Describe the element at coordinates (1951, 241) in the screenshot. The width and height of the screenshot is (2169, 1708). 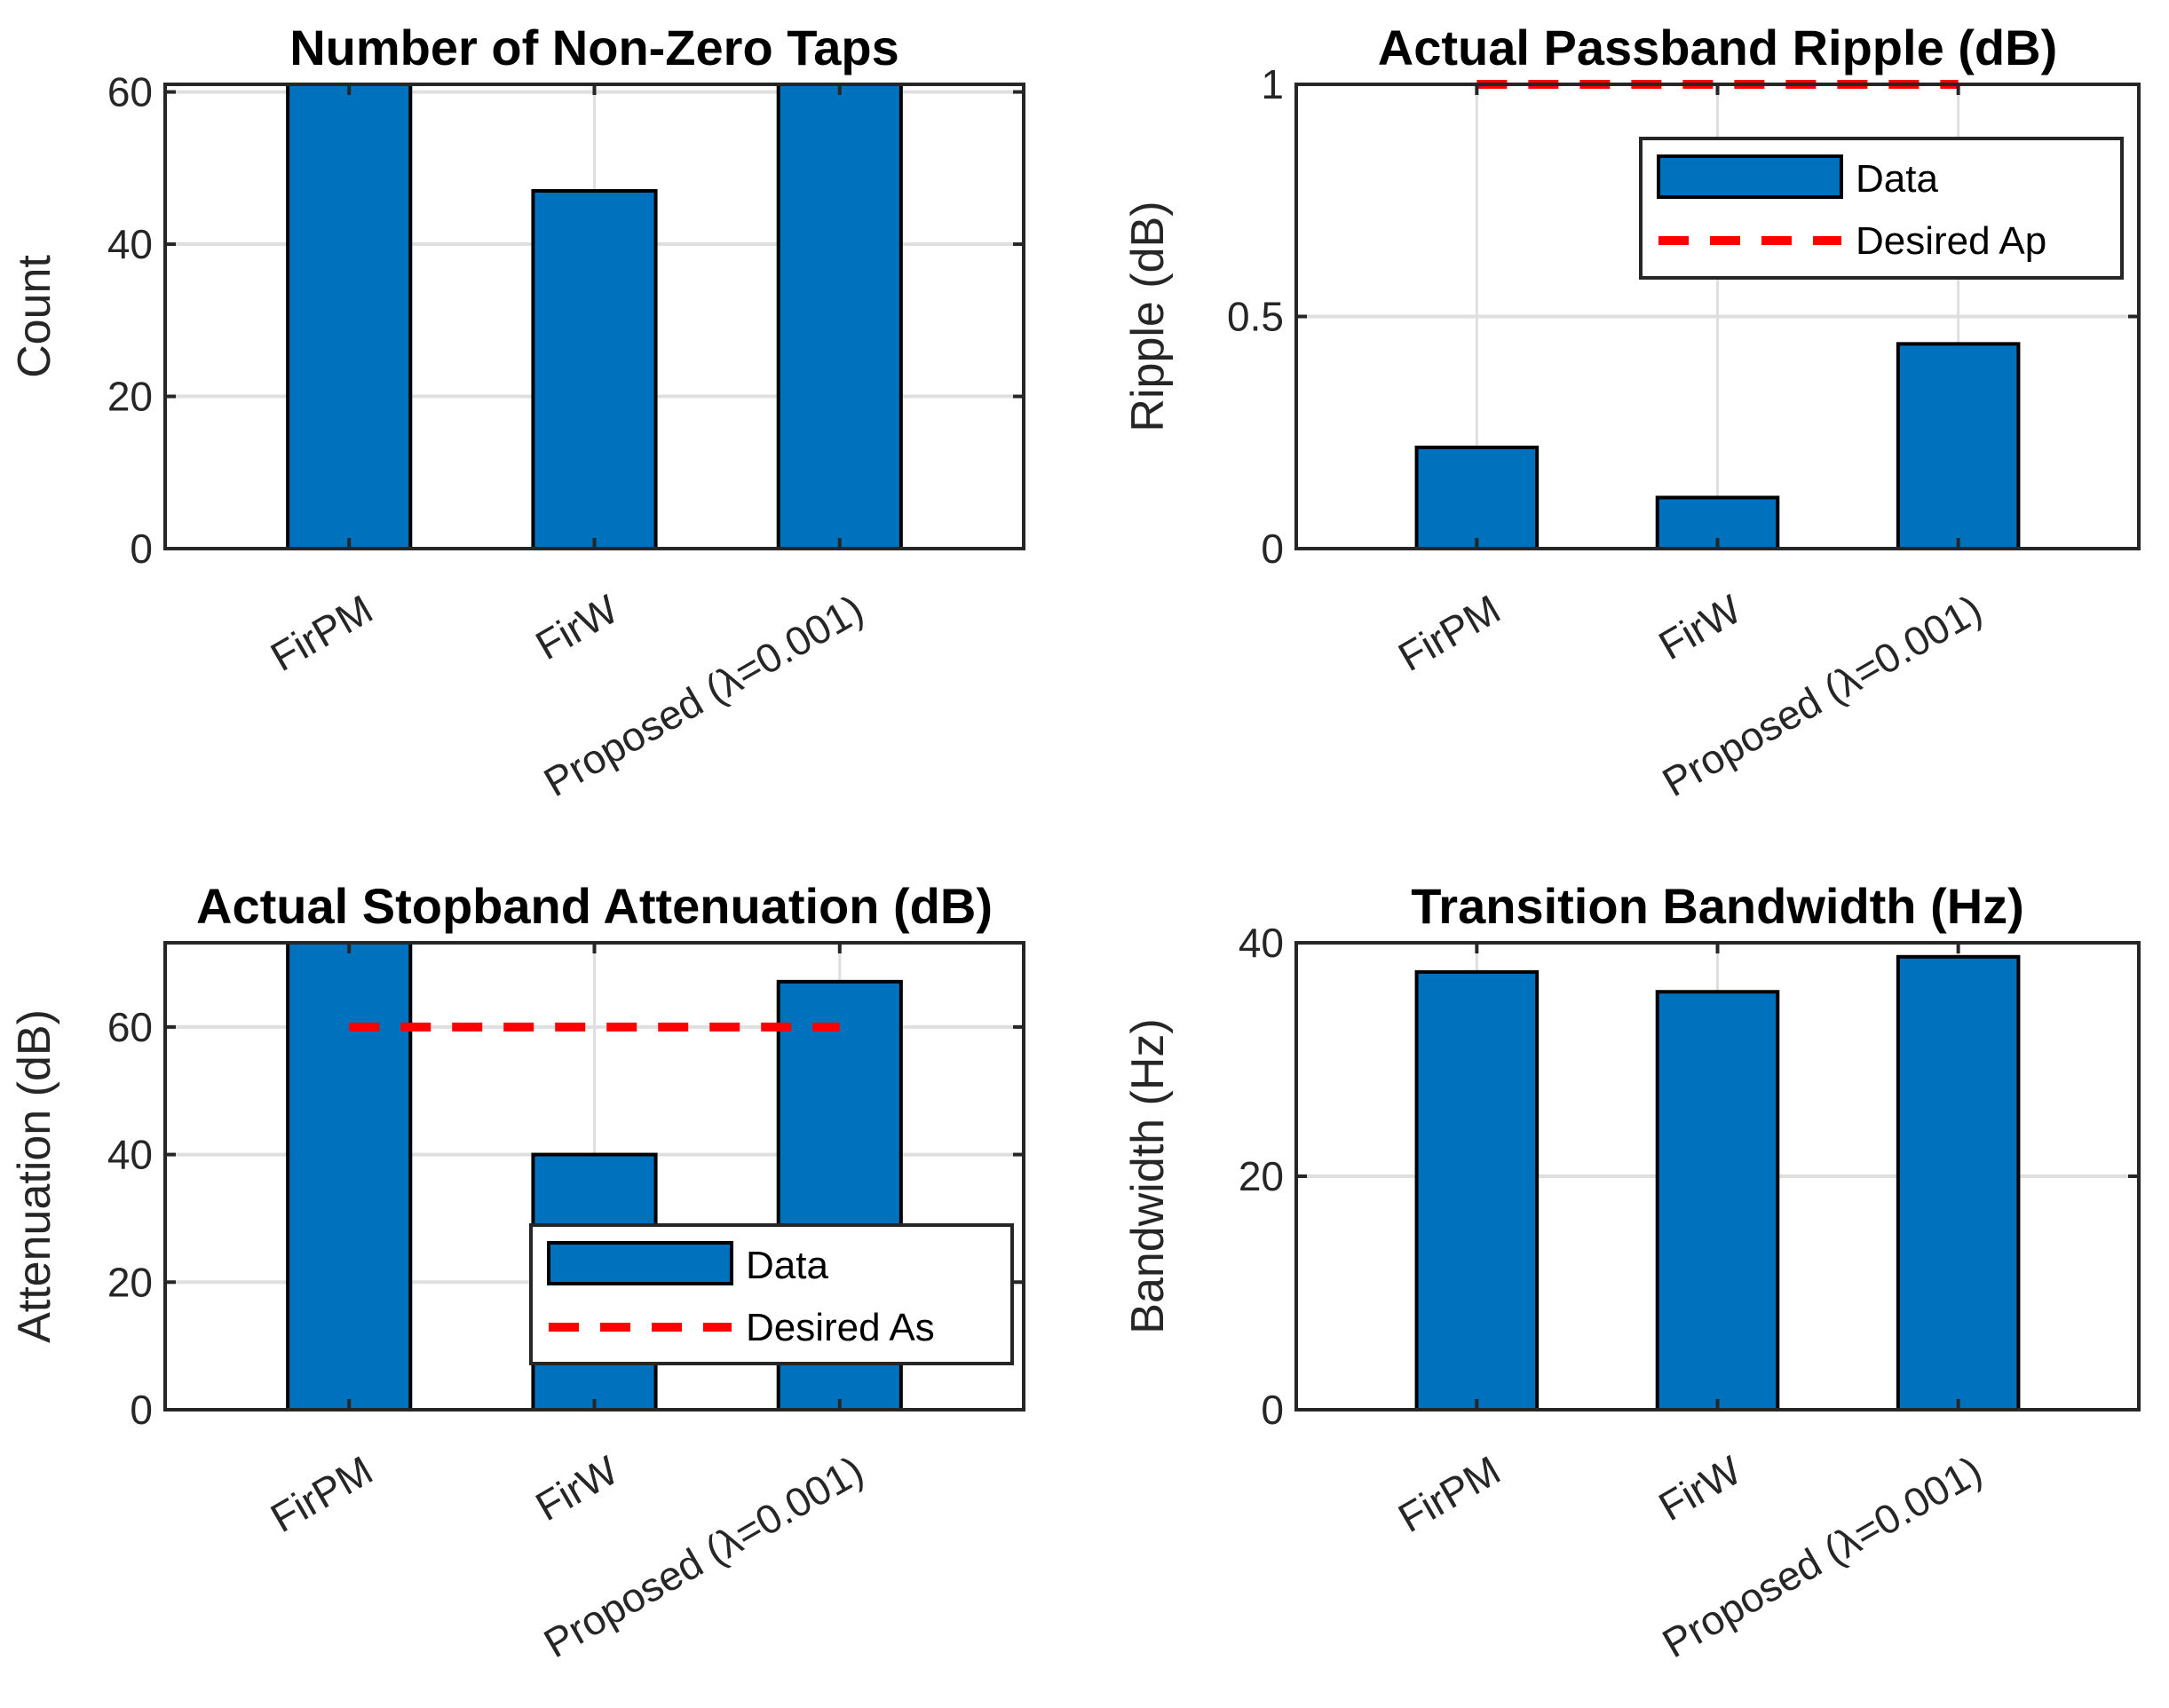
I see `legend-label: Desired Ap` at that location.